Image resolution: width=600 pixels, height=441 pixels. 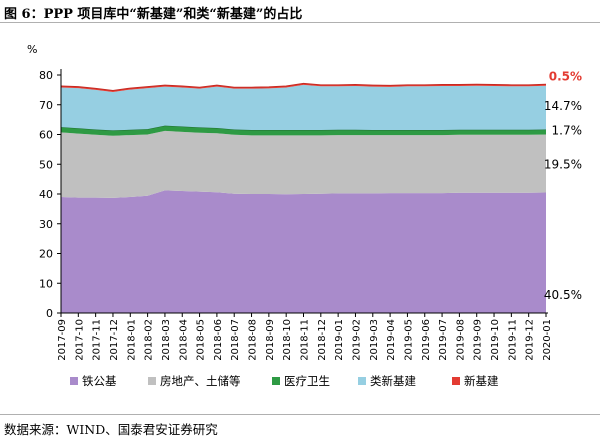 I want to click on y-tick-label: 30, so click(x=46, y=224).